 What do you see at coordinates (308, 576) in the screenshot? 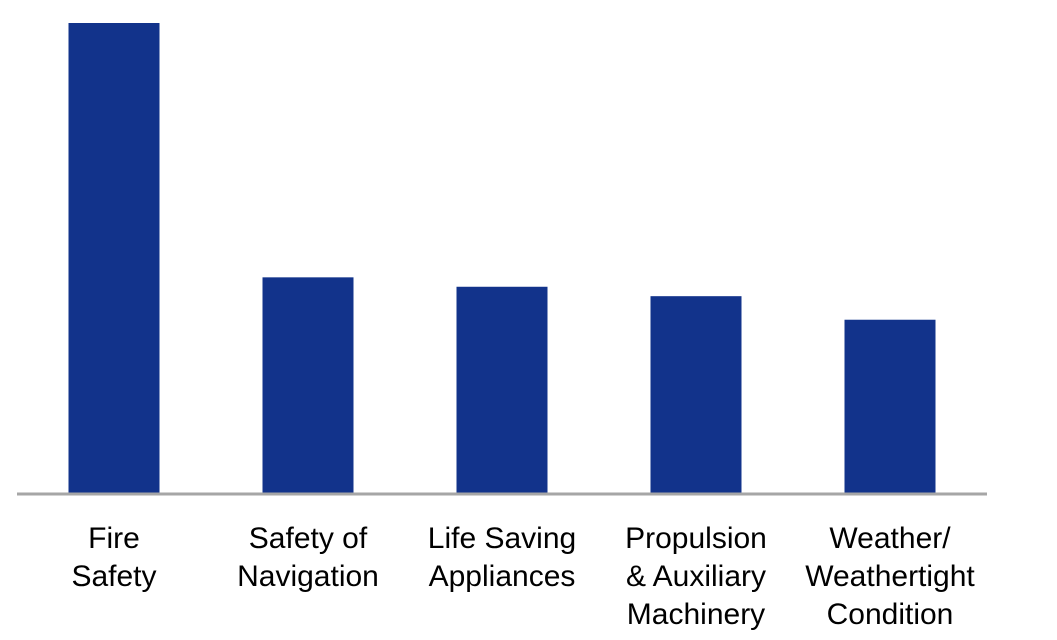
I see `category-label-line: Navigation` at bounding box center [308, 576].